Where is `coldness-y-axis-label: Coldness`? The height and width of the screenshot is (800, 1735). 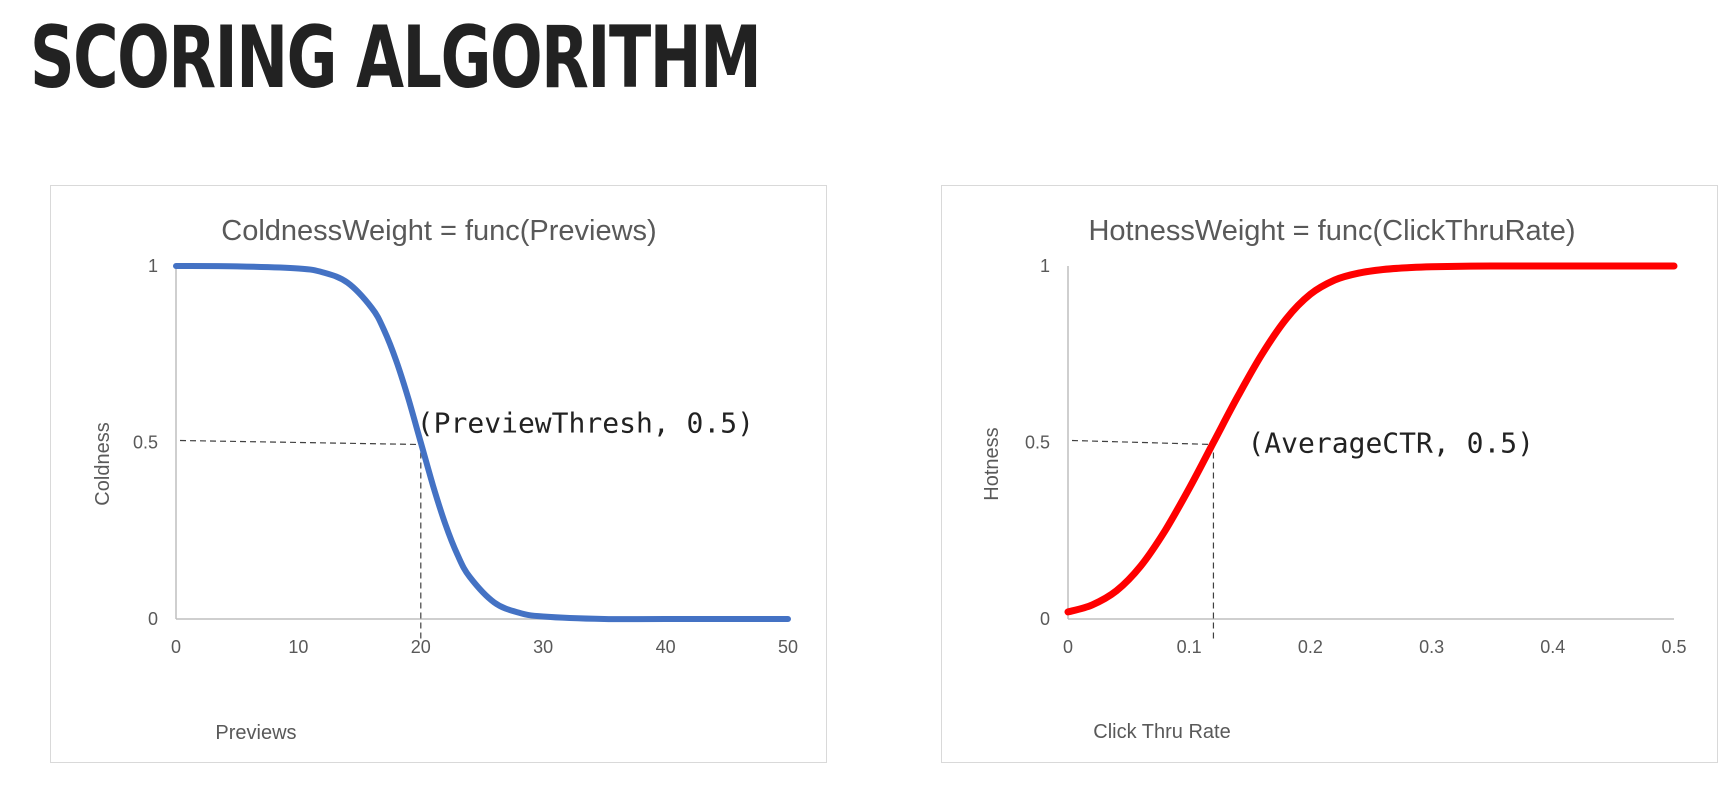 coldness-y-axis-label: Coldness is located at coordinates (103, 463).